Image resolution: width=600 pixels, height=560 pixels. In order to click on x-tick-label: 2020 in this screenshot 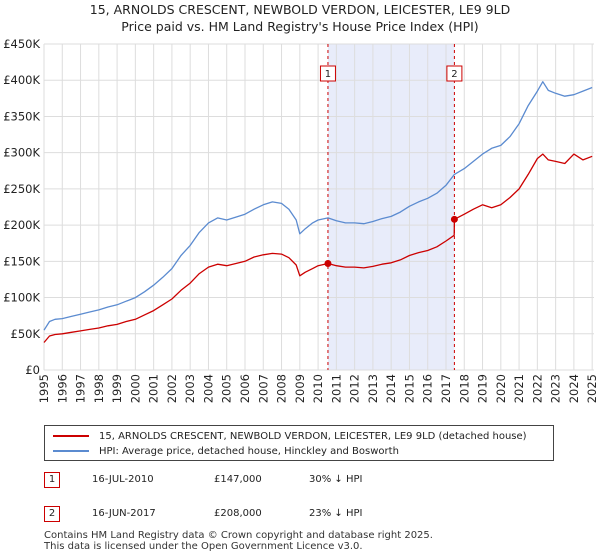, I will do `click(501, 388)`.